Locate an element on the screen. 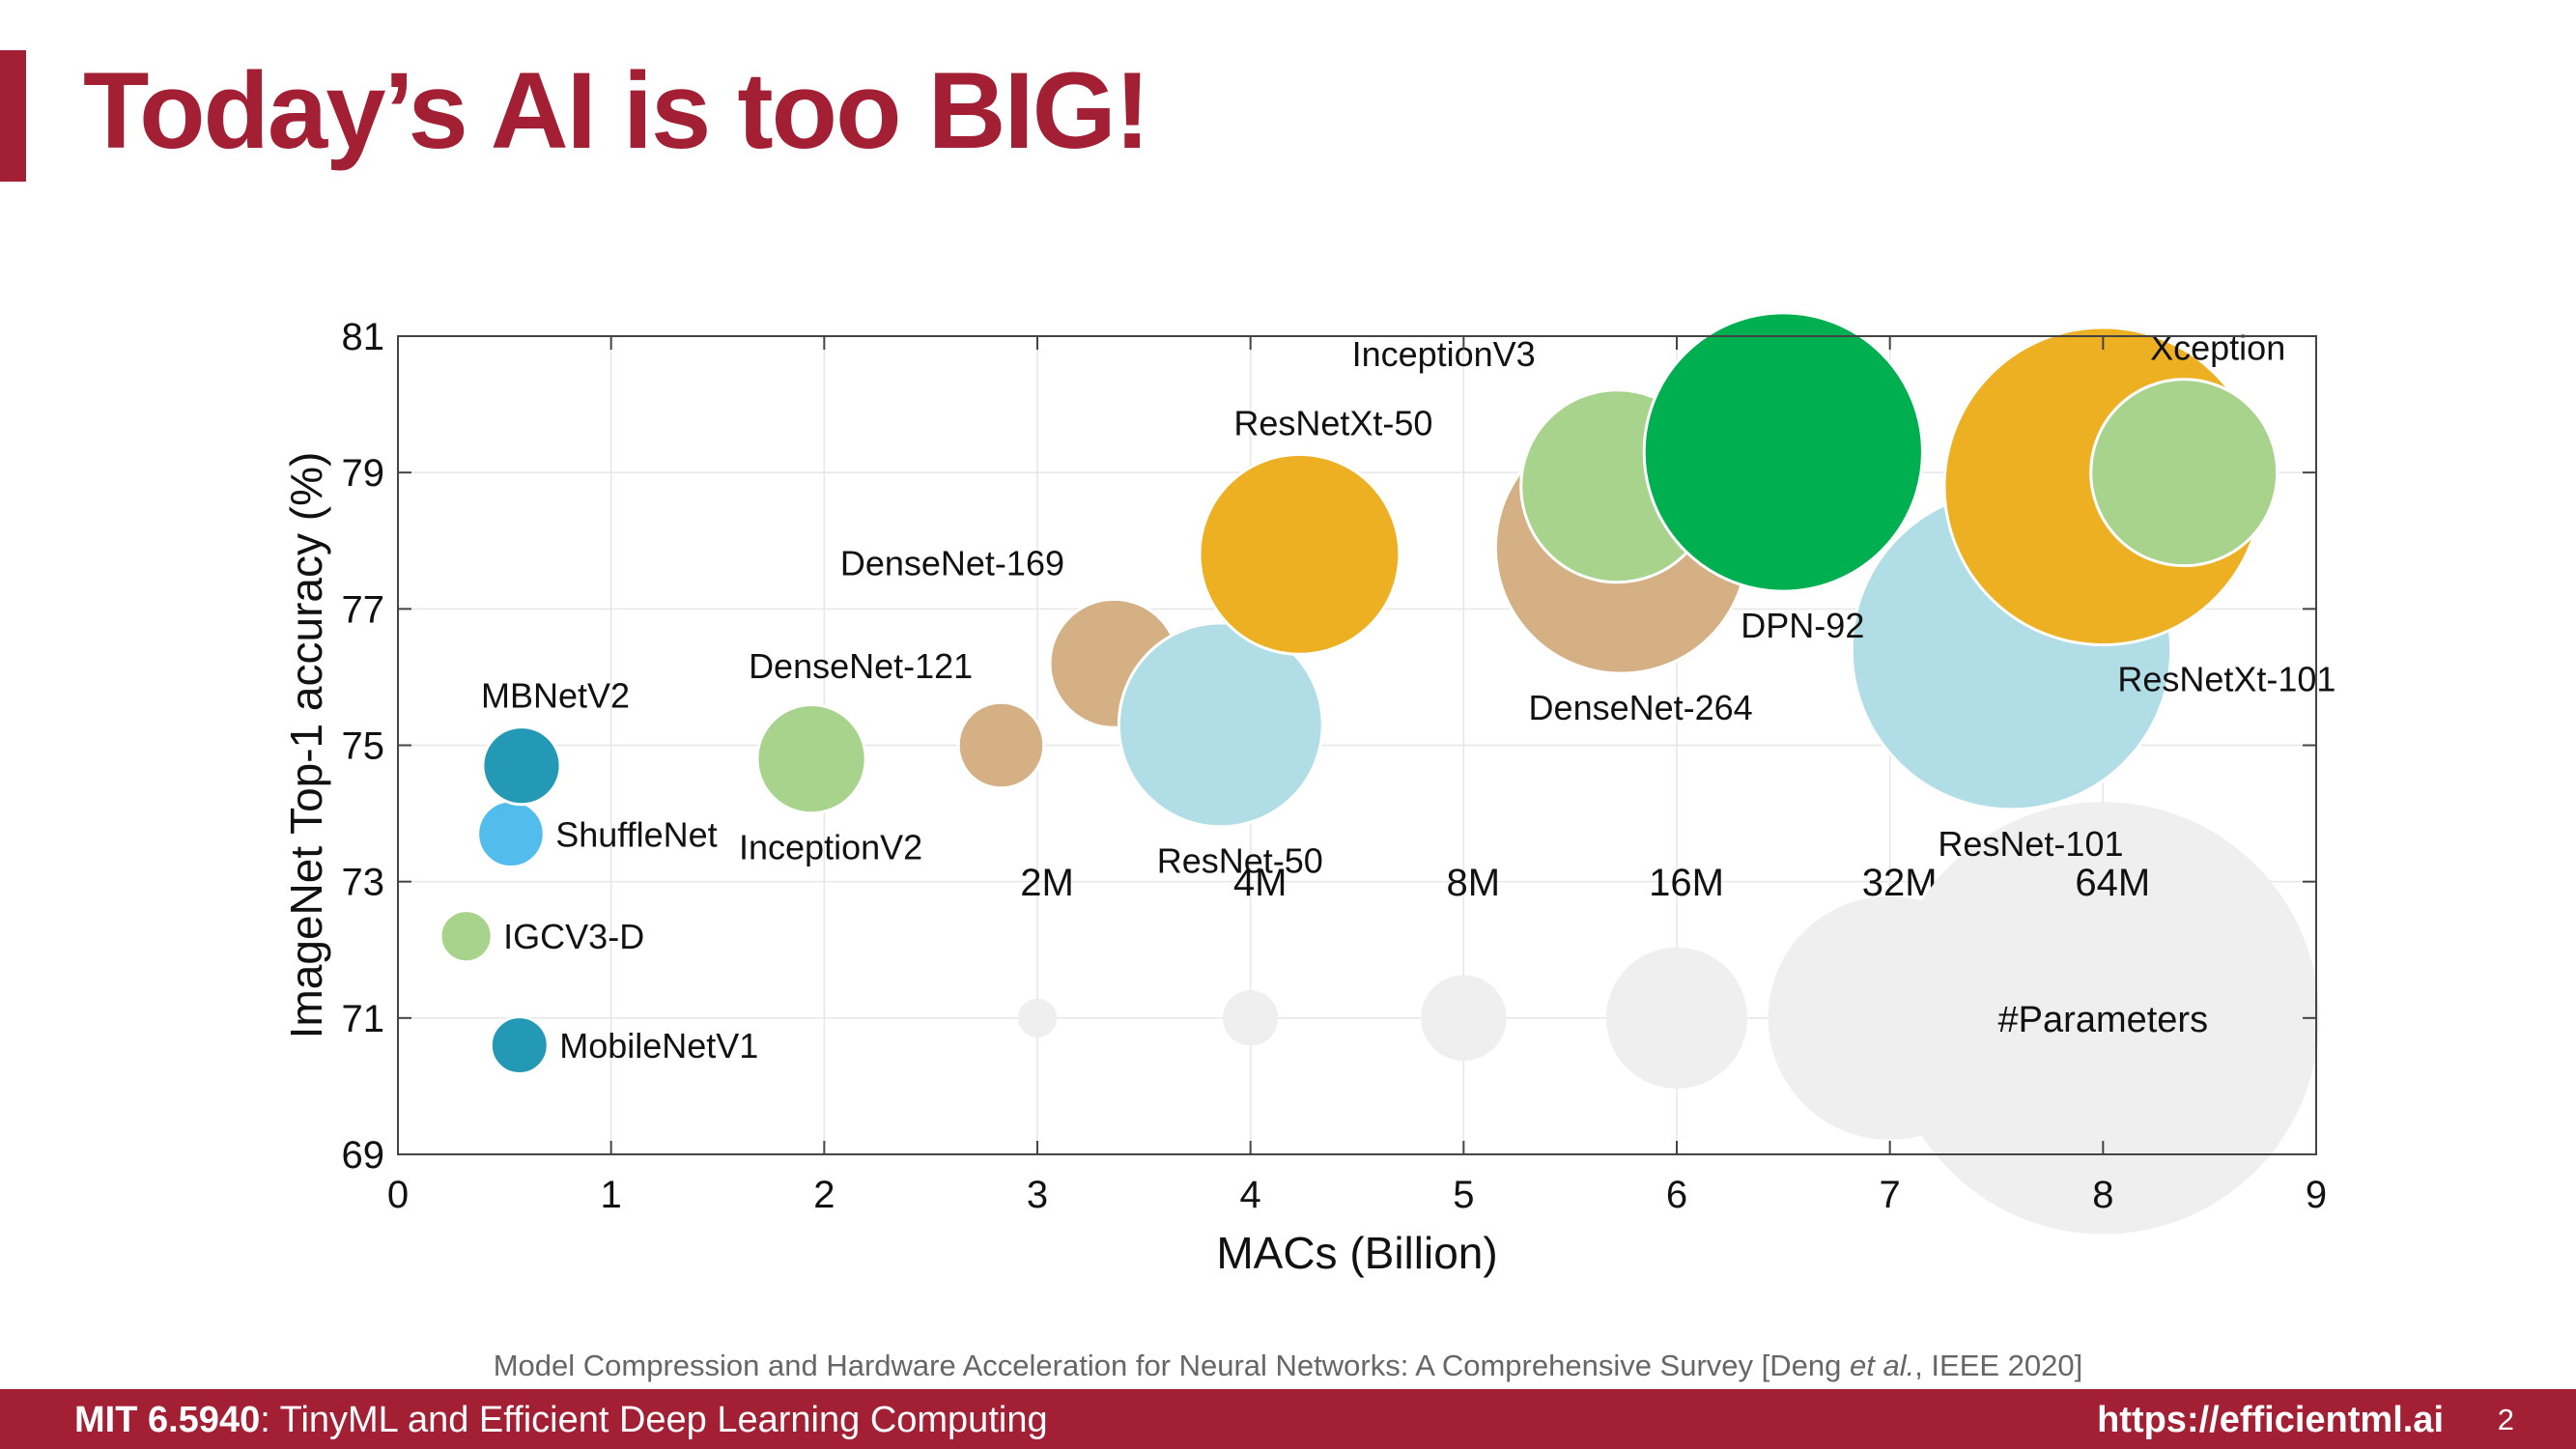  x-tick-label-2: 2 is located at coordinates (824, 1195).